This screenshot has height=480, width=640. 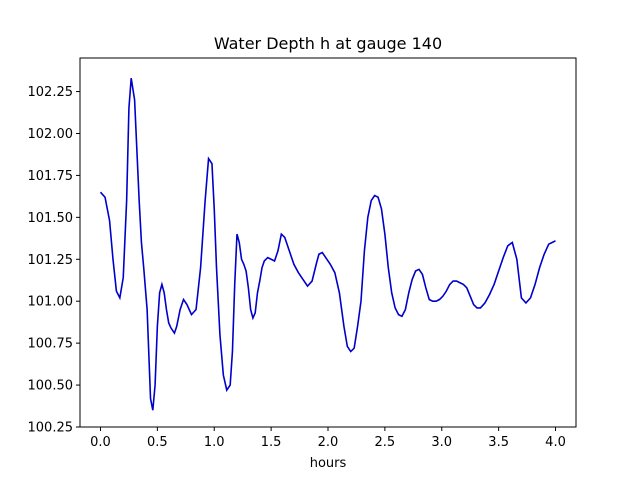 I want to click on y-tick-label: 101.75, so click(x=51, y=176).